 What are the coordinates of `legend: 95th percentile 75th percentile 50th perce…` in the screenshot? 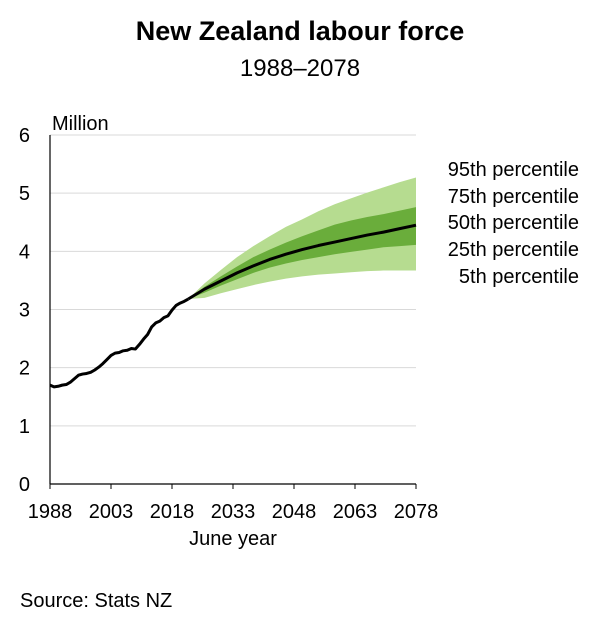 It's located at (513, 223).